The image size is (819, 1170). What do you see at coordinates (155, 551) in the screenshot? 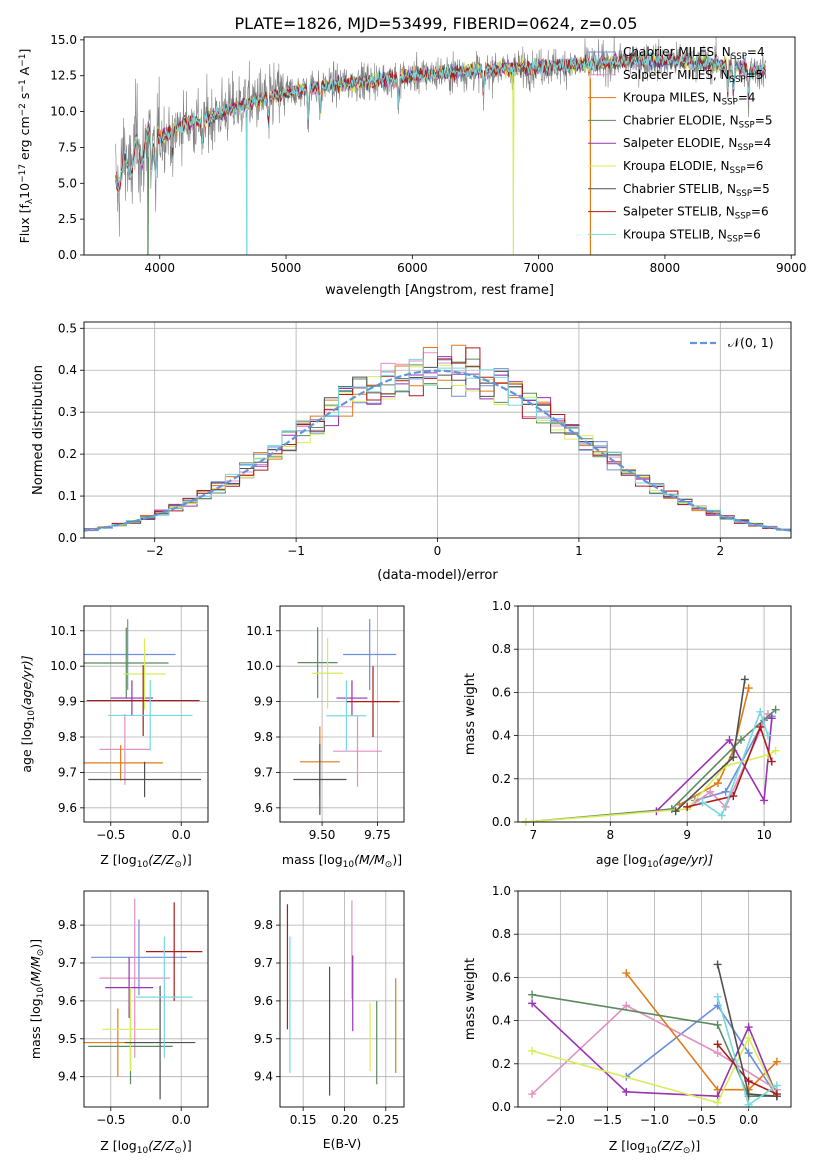
I see `x-tick-label: −2` at bounding box center [155, 551].